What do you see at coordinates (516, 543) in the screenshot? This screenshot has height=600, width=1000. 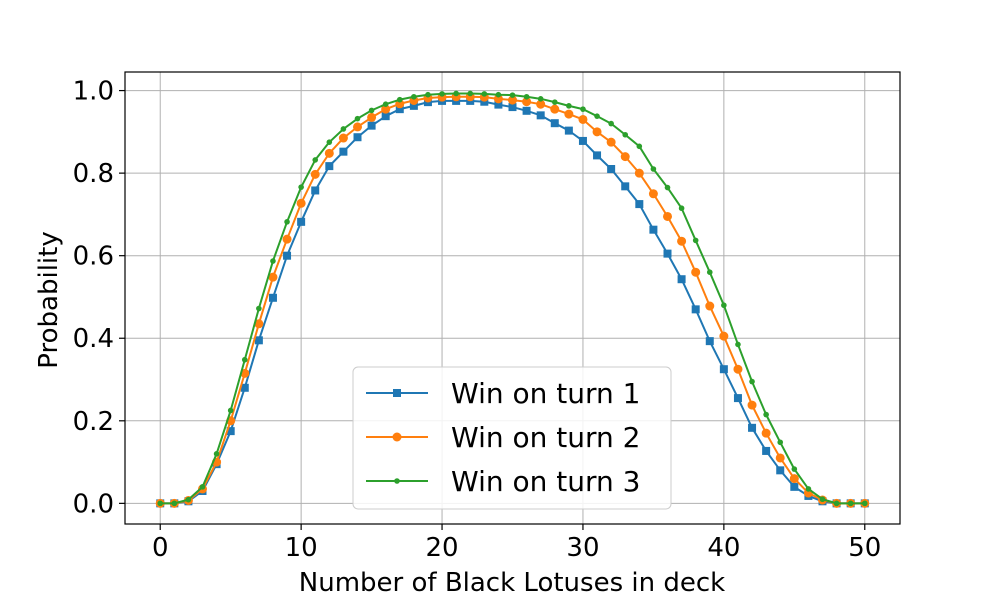 I see `x-axis-ticks: 0 10 20 30 40 50` at bounding box center [516, 543].